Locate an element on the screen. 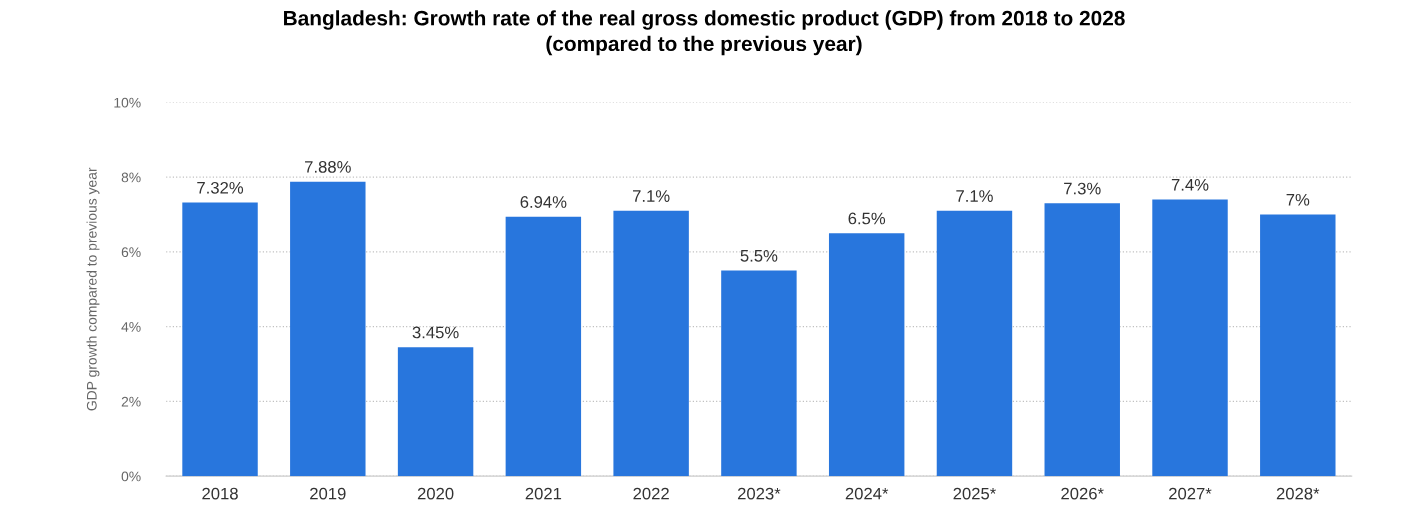 Image resolution: width=1408 pixels, height=512 pixels. chart-title: Bangladesh: Growth rate of the real gross domestic product (GDP) from 2018 to 2028 (compared to the previous year) is located at coordinates (704, 33).